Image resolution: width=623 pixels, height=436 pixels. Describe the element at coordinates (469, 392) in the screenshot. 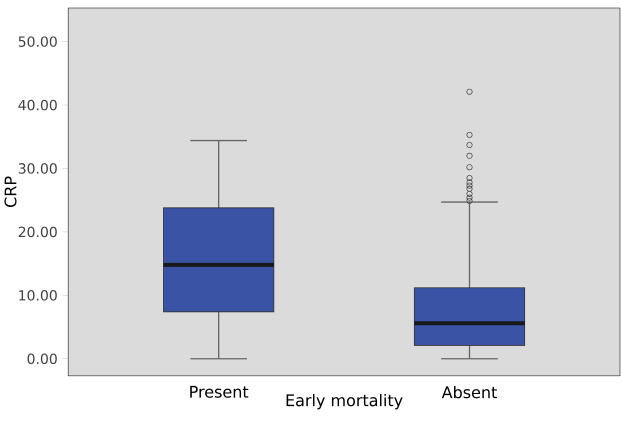

I see `x-tick-label: Absent` at that location.